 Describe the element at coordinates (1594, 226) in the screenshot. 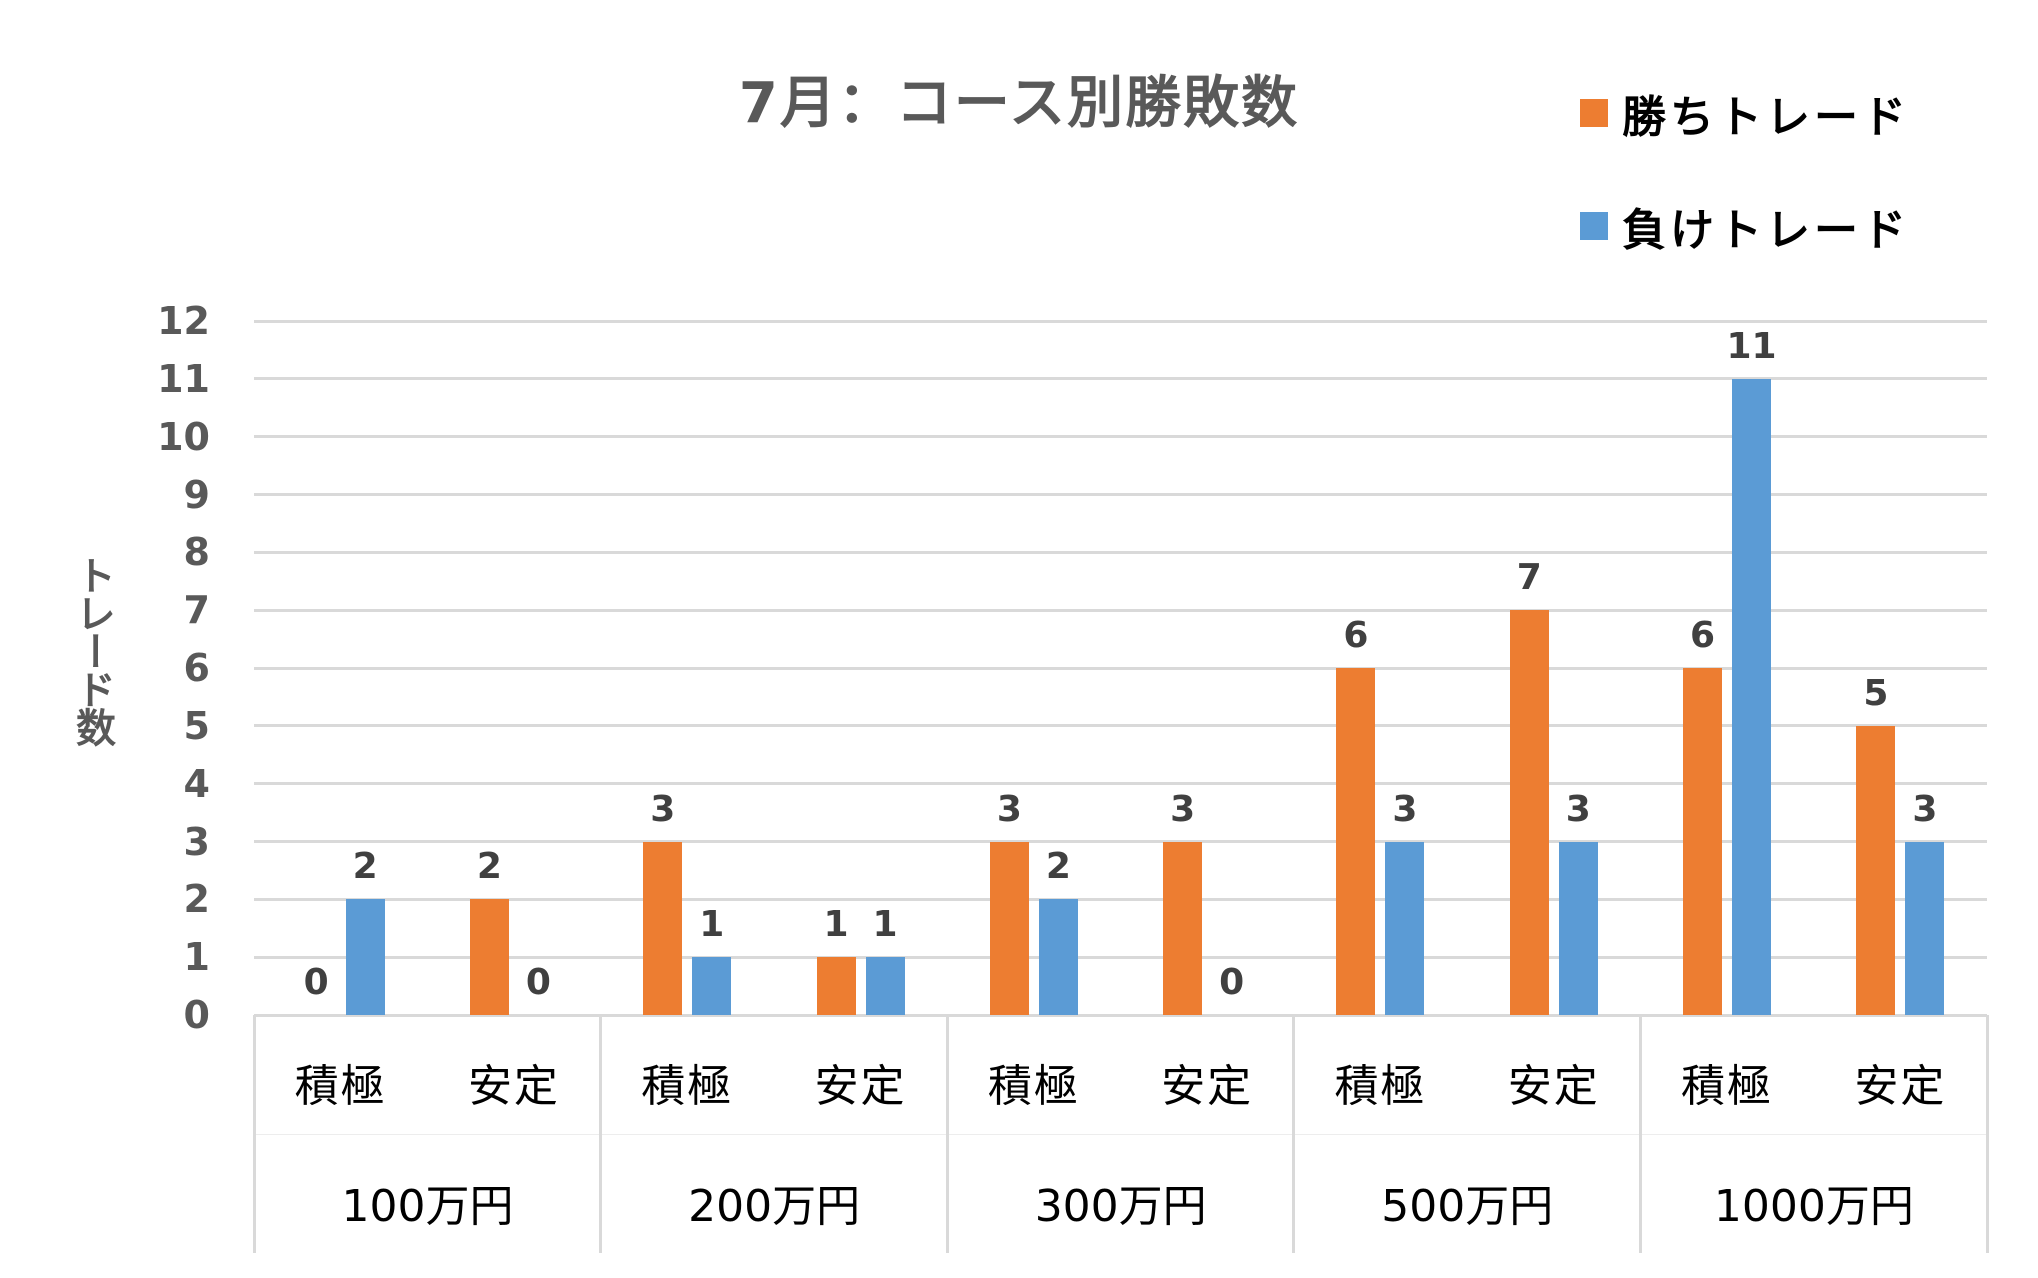

I see `legend-swatch-losses` at that location.